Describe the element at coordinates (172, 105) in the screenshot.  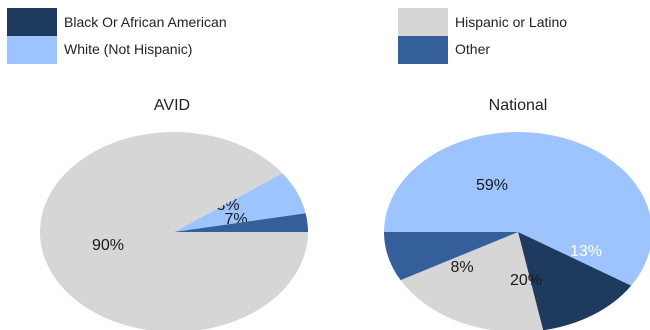
I see `chart-title-avid: AVID` at that location.